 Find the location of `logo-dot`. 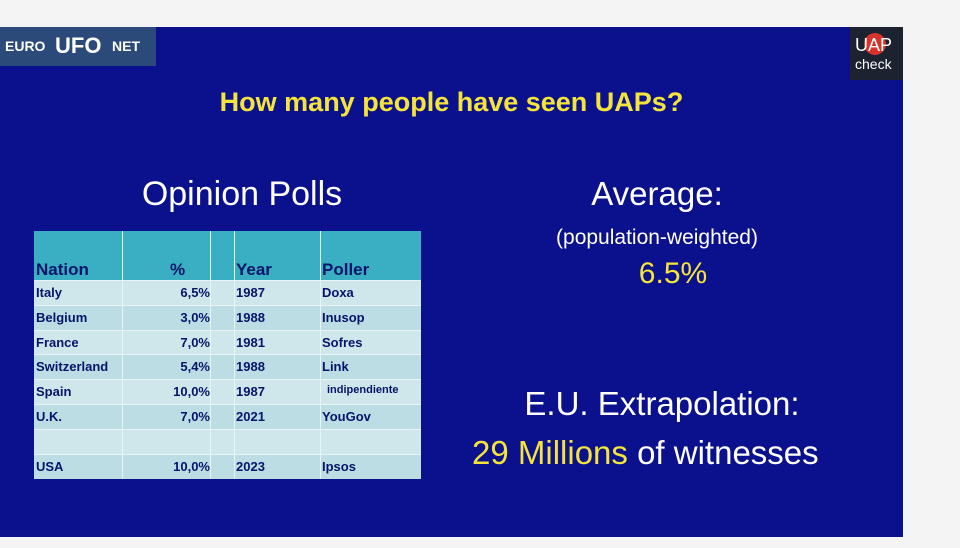

logo-dot is located at coordinates (875, 44).